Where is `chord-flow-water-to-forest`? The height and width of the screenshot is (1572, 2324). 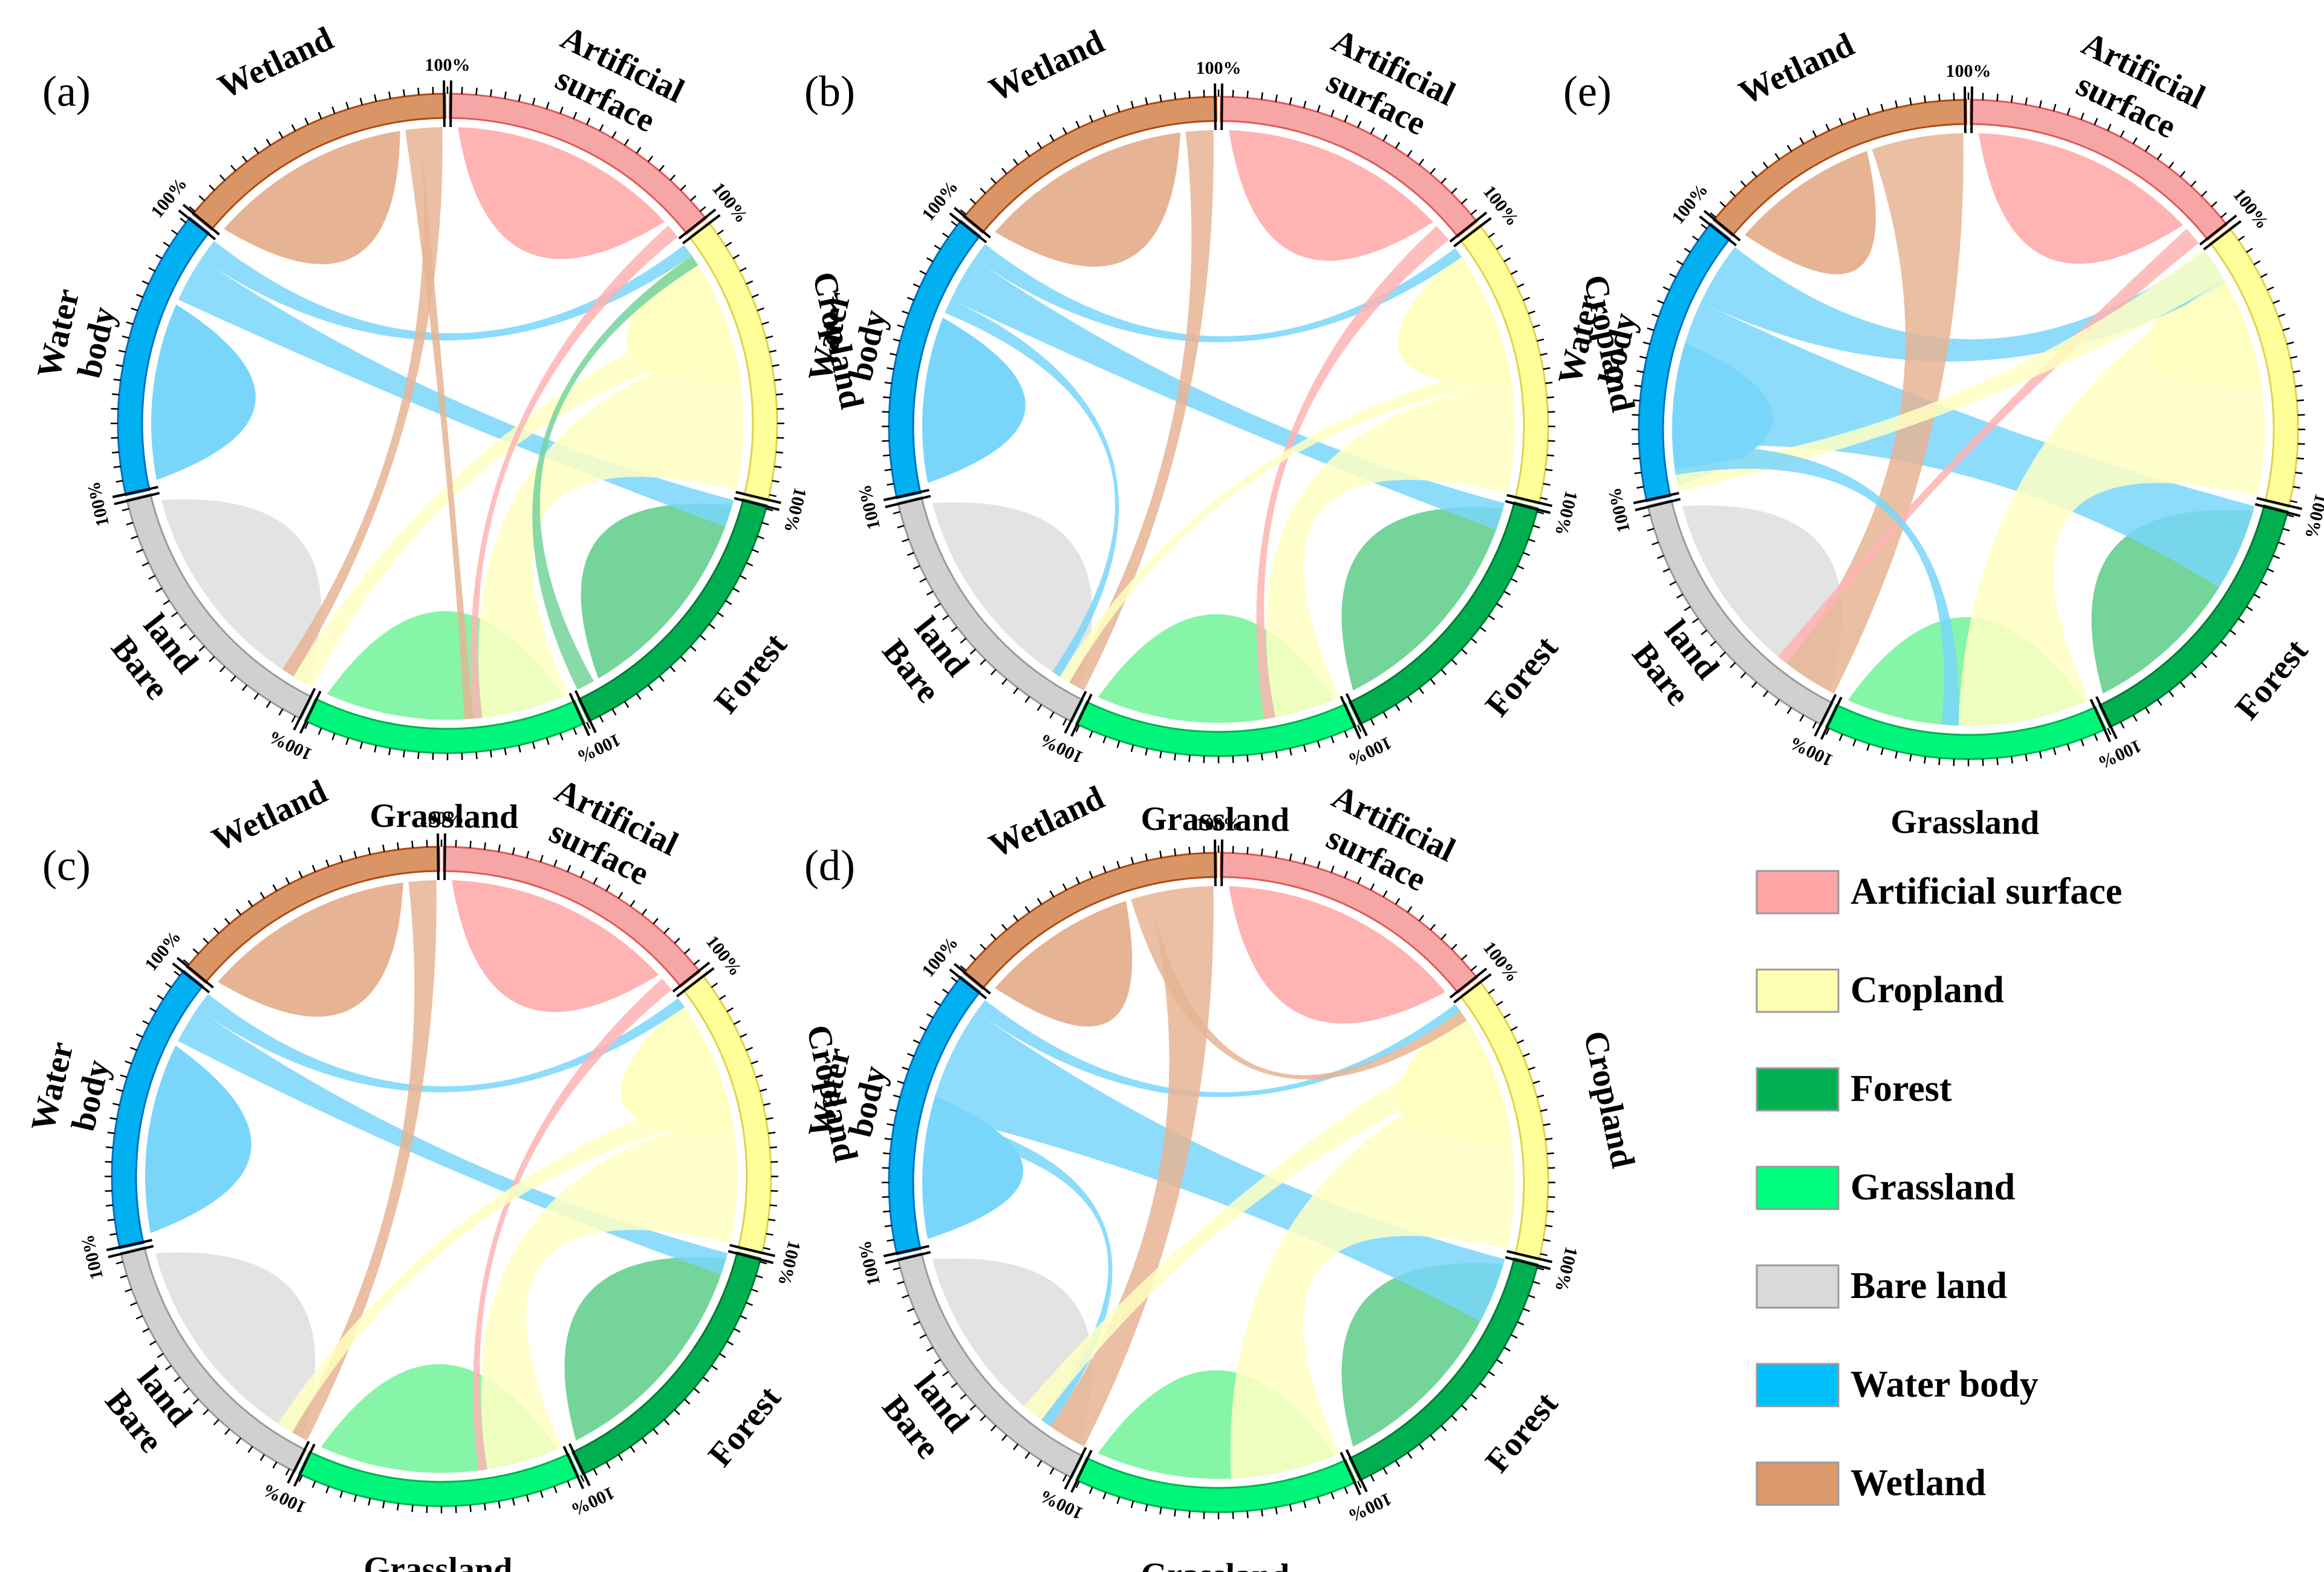
chord-flow-water-to-forest is located at coordinates (1217, 1167).